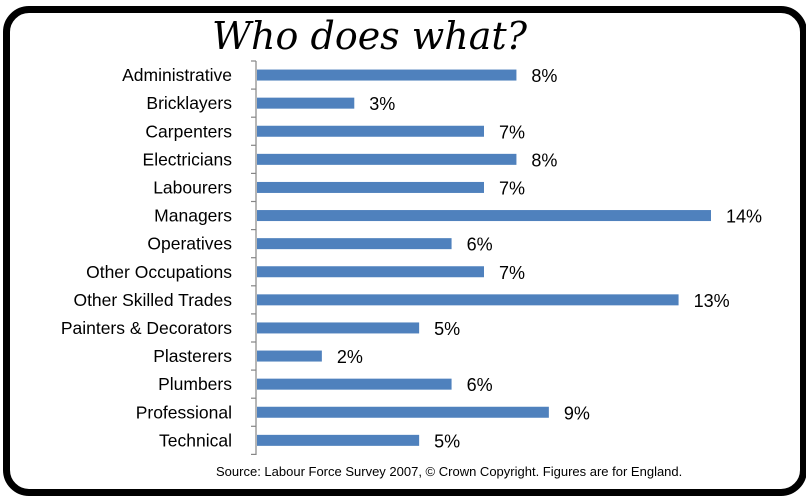  I want to click on value-label-other-skilled-trades: 13%, so click(712, 301).